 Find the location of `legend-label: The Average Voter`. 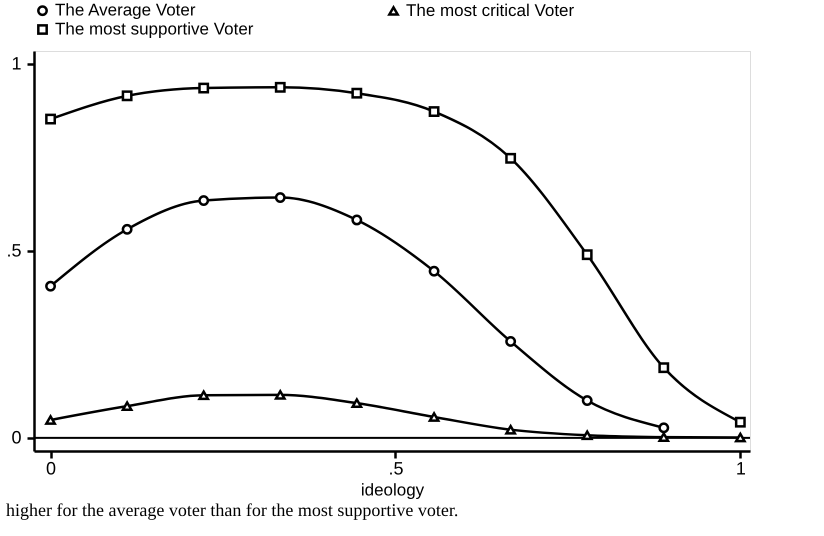

legend-label: The Average Voter is located at coordinates (125, 10).